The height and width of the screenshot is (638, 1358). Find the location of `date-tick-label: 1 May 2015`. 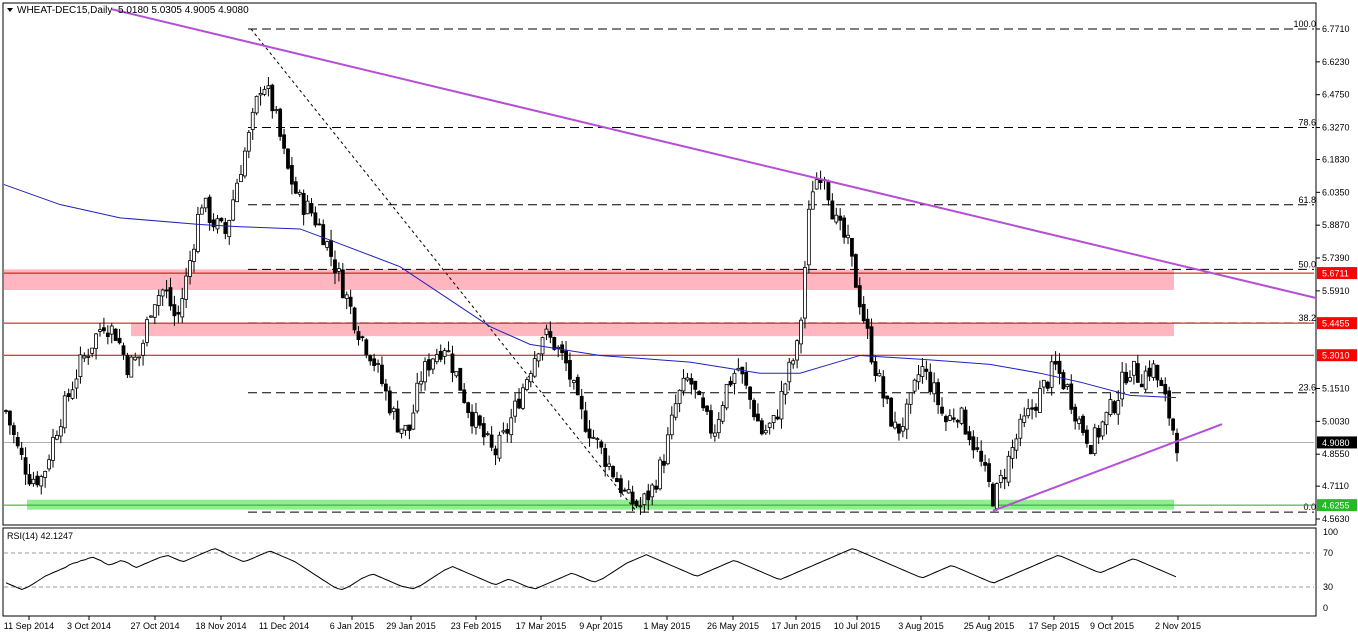

date-tick-label: 1 May 2015 is located at coordinates (666, 626).